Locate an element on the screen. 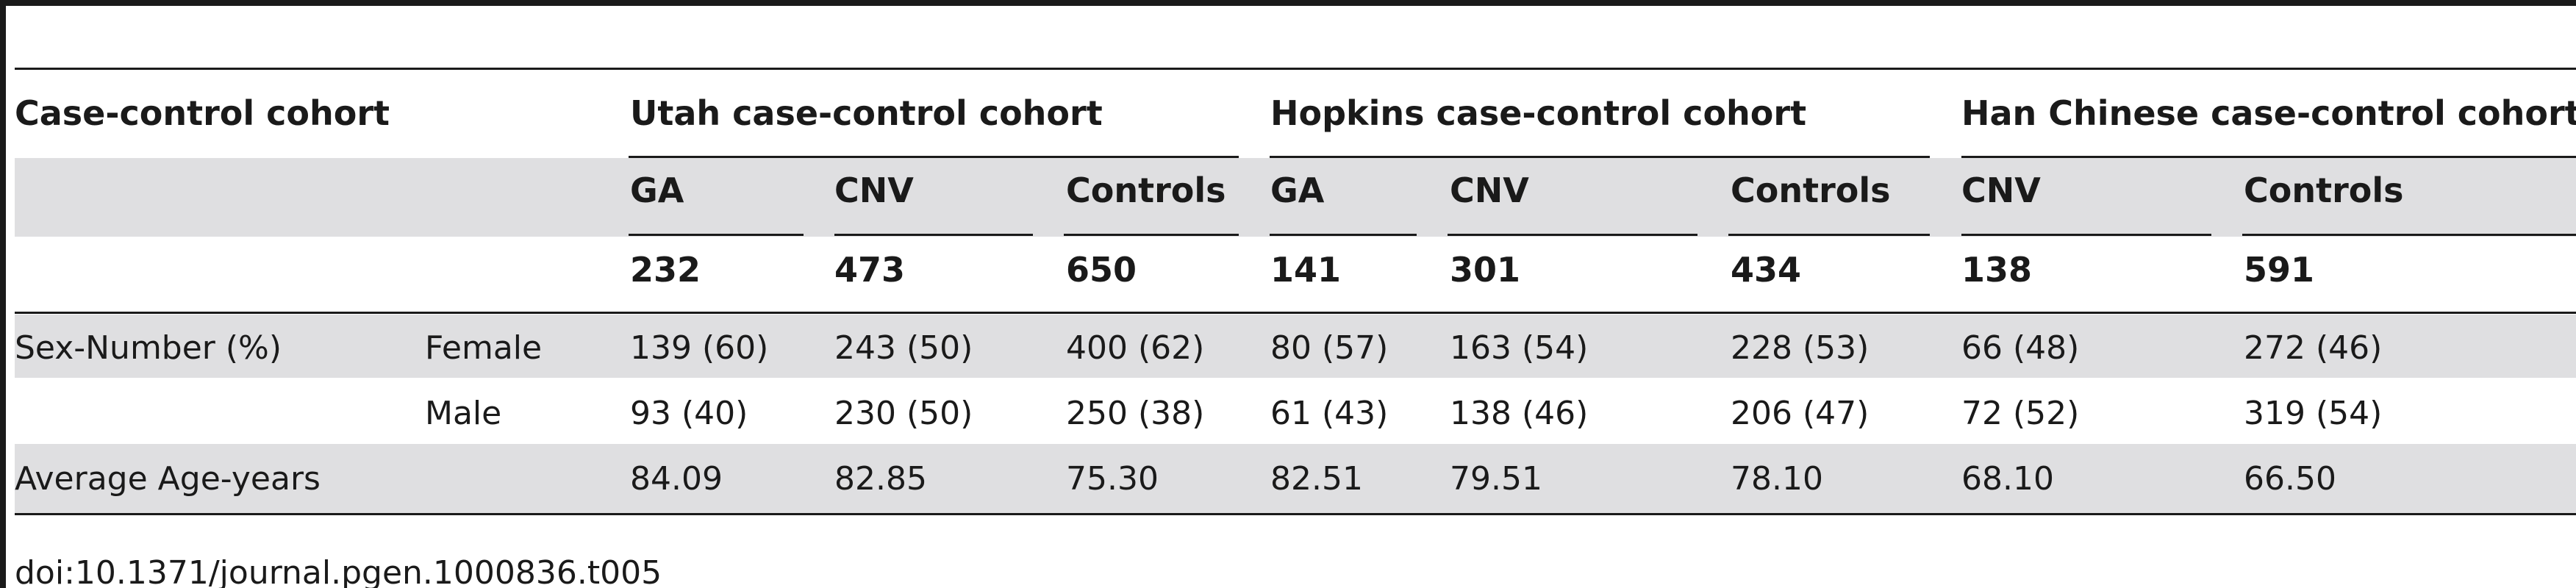 The width and height of the screenshot is (2576, 588). column-count: 434 is located at coordinates (1766, 270).